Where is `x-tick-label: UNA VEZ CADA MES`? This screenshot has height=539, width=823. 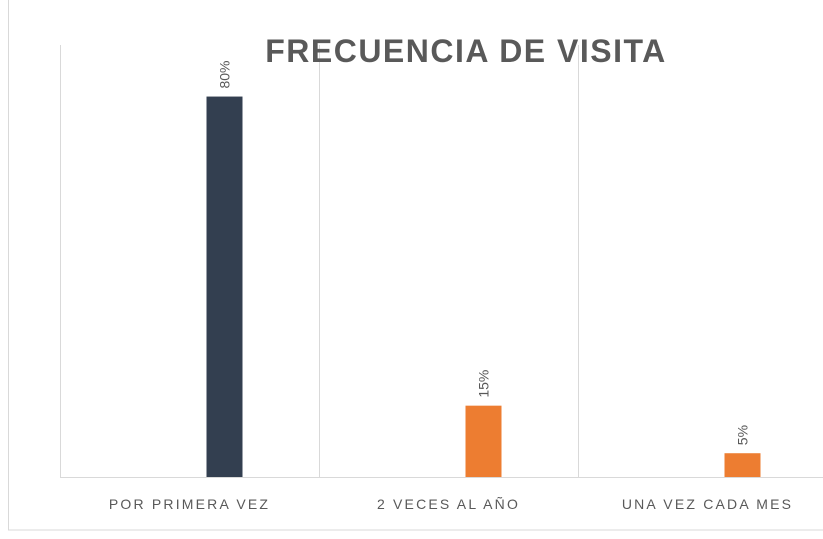 x-tick-label: UNA VEZ CADA MES is located at coordinates (707, 504).